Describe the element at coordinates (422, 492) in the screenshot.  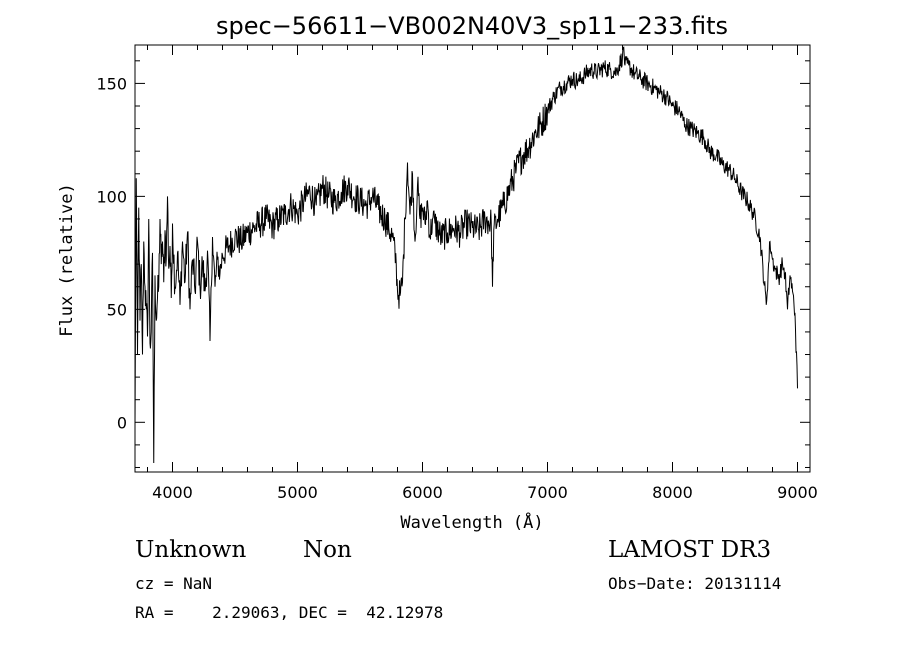
I see `x-tick-label: 6000` at that location.